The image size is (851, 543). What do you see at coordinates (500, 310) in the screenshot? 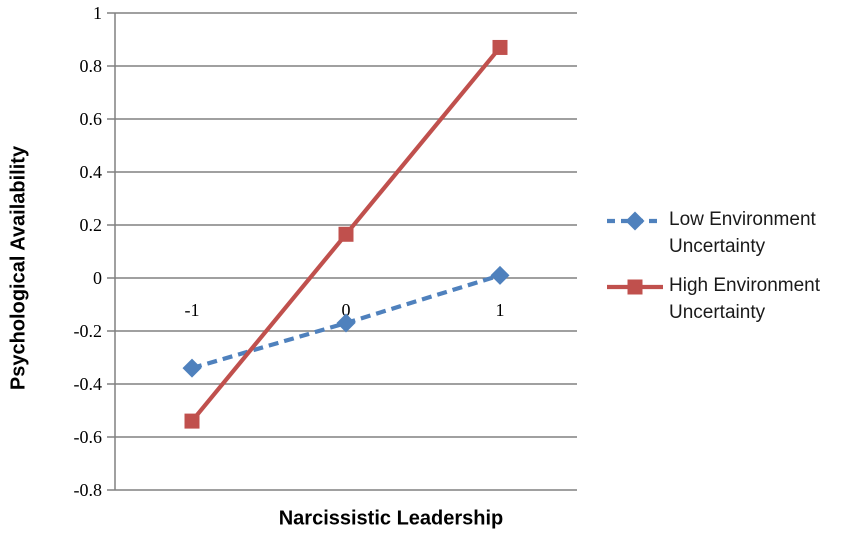
I see `x-tick-label: 1` at bounding box center [500, 310].